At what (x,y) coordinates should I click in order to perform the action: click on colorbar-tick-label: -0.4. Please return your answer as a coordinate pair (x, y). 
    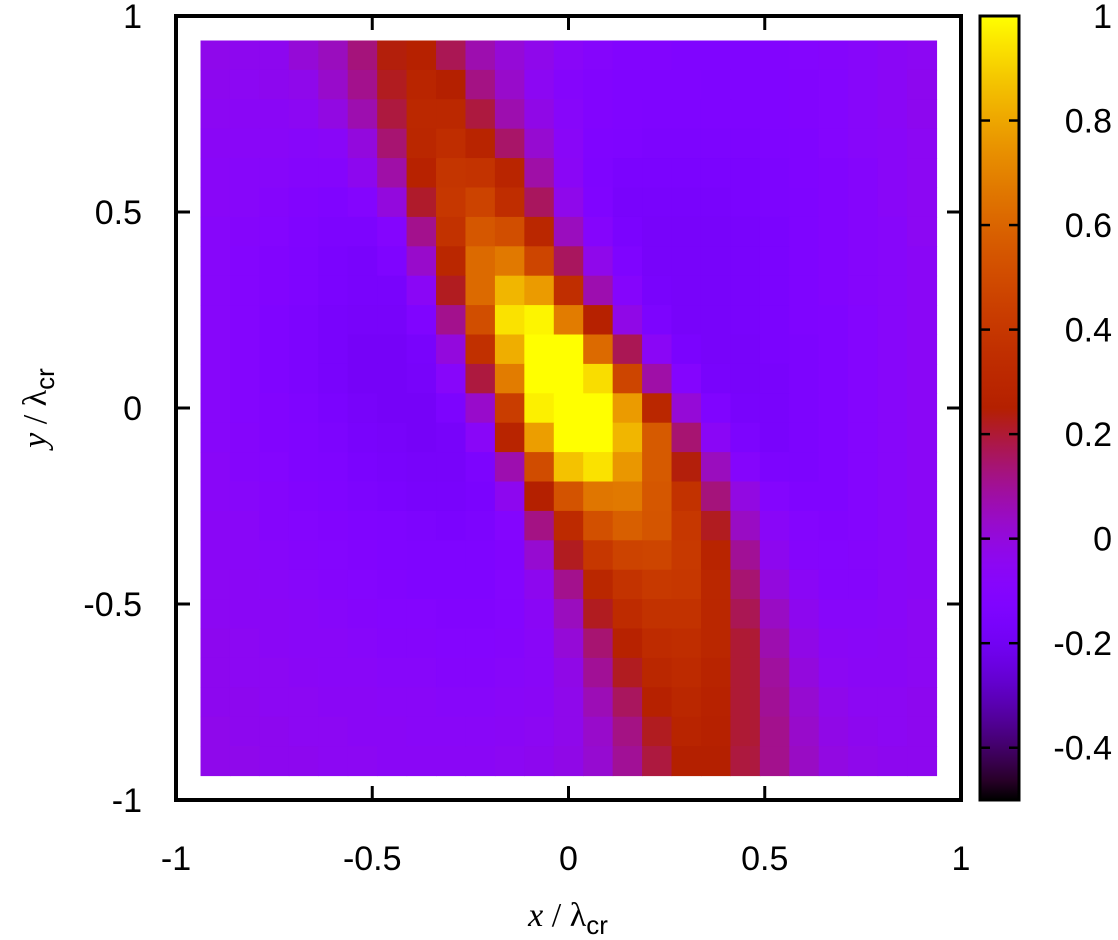
    Looking at the image, I should click on (1082, 749).